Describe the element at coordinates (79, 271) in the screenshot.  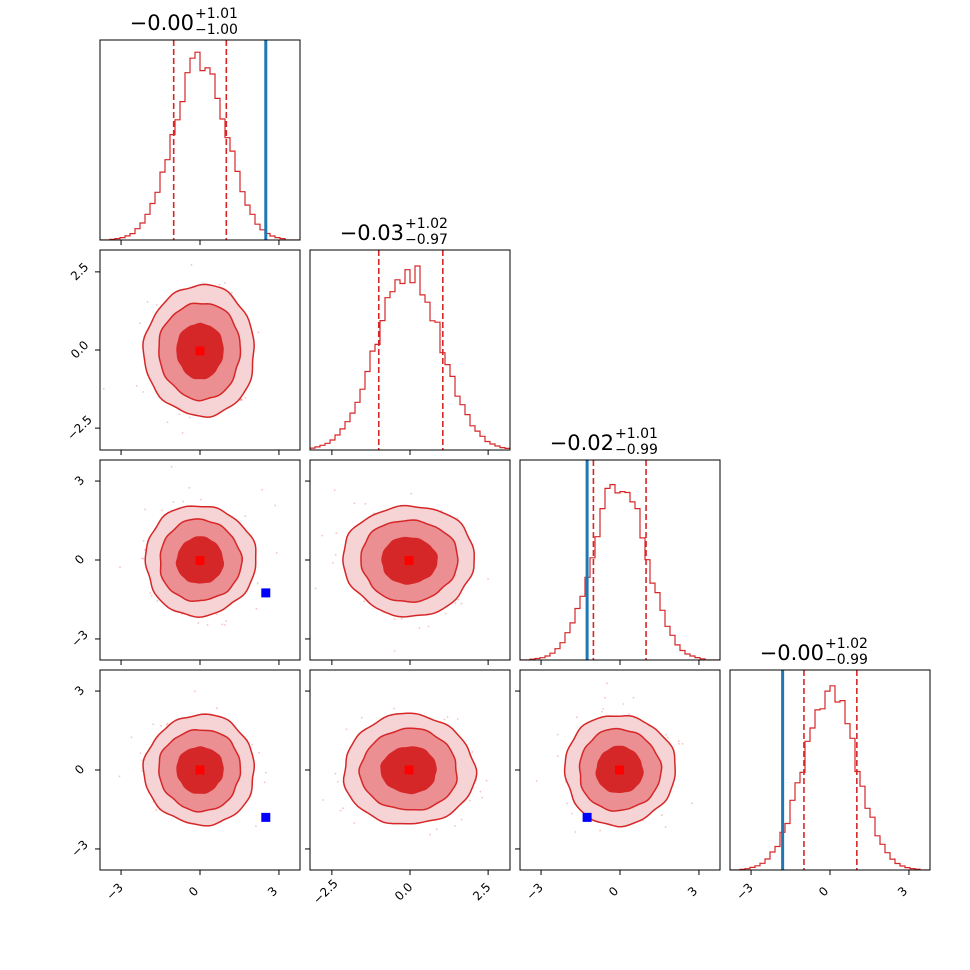
I see `y-tick-label: 2.5` at that location.